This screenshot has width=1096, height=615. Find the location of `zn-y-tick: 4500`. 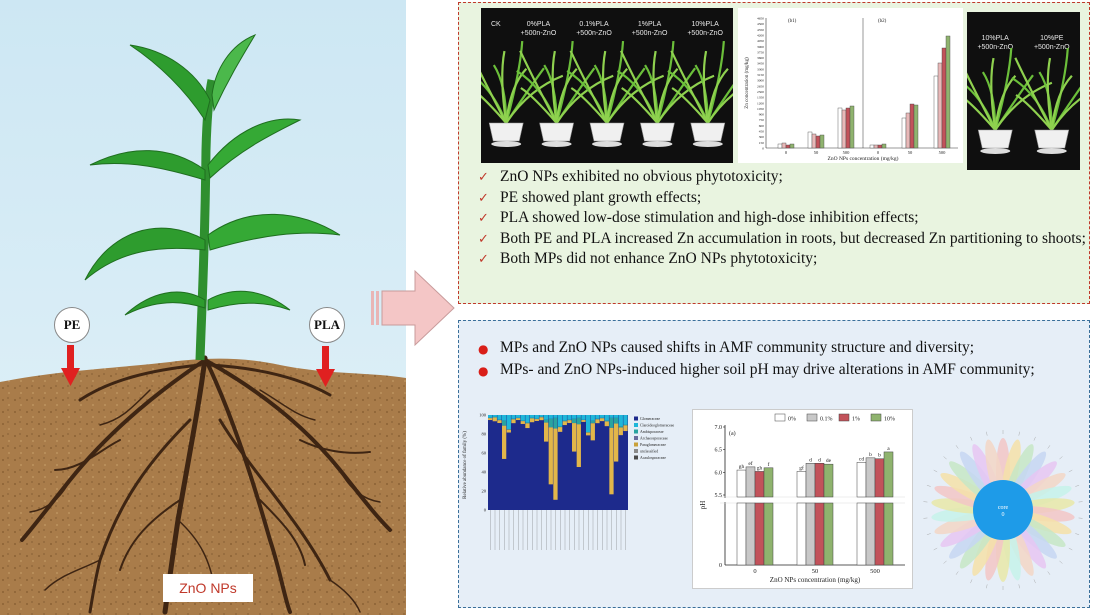

zn-y-tick: 4500 is located at coordinates (760, 24).